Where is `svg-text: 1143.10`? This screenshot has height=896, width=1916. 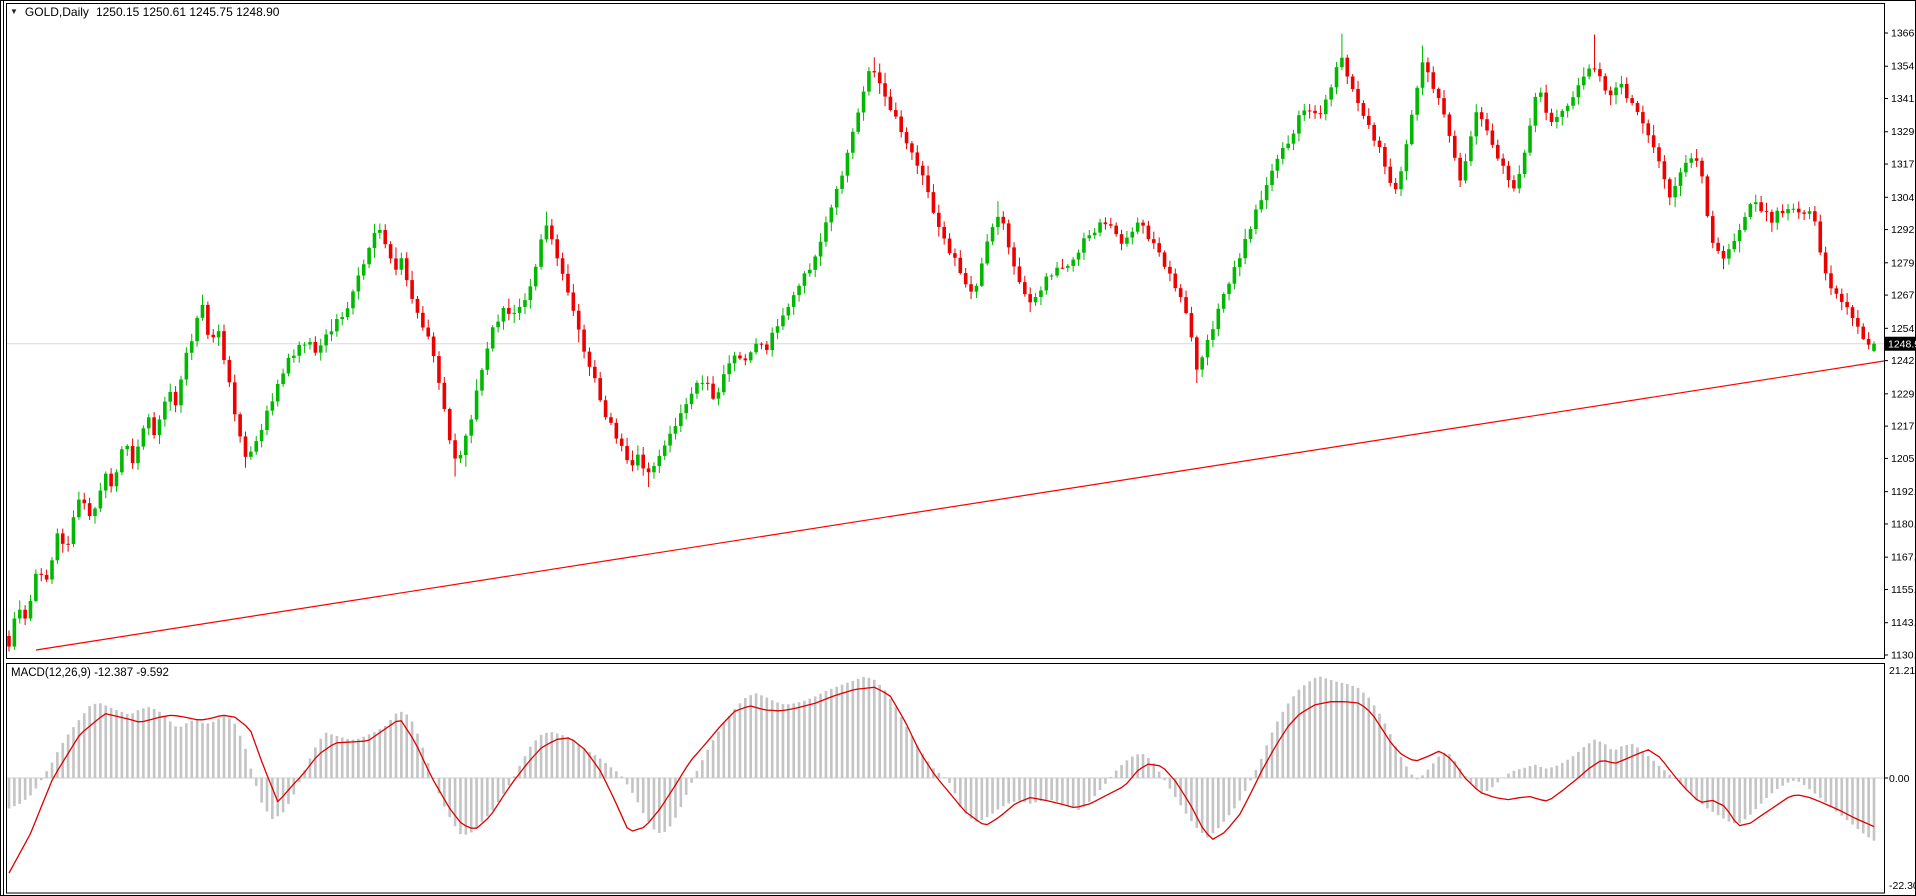
svg-text: 1143.10 is located at coordinates (1903, 623).